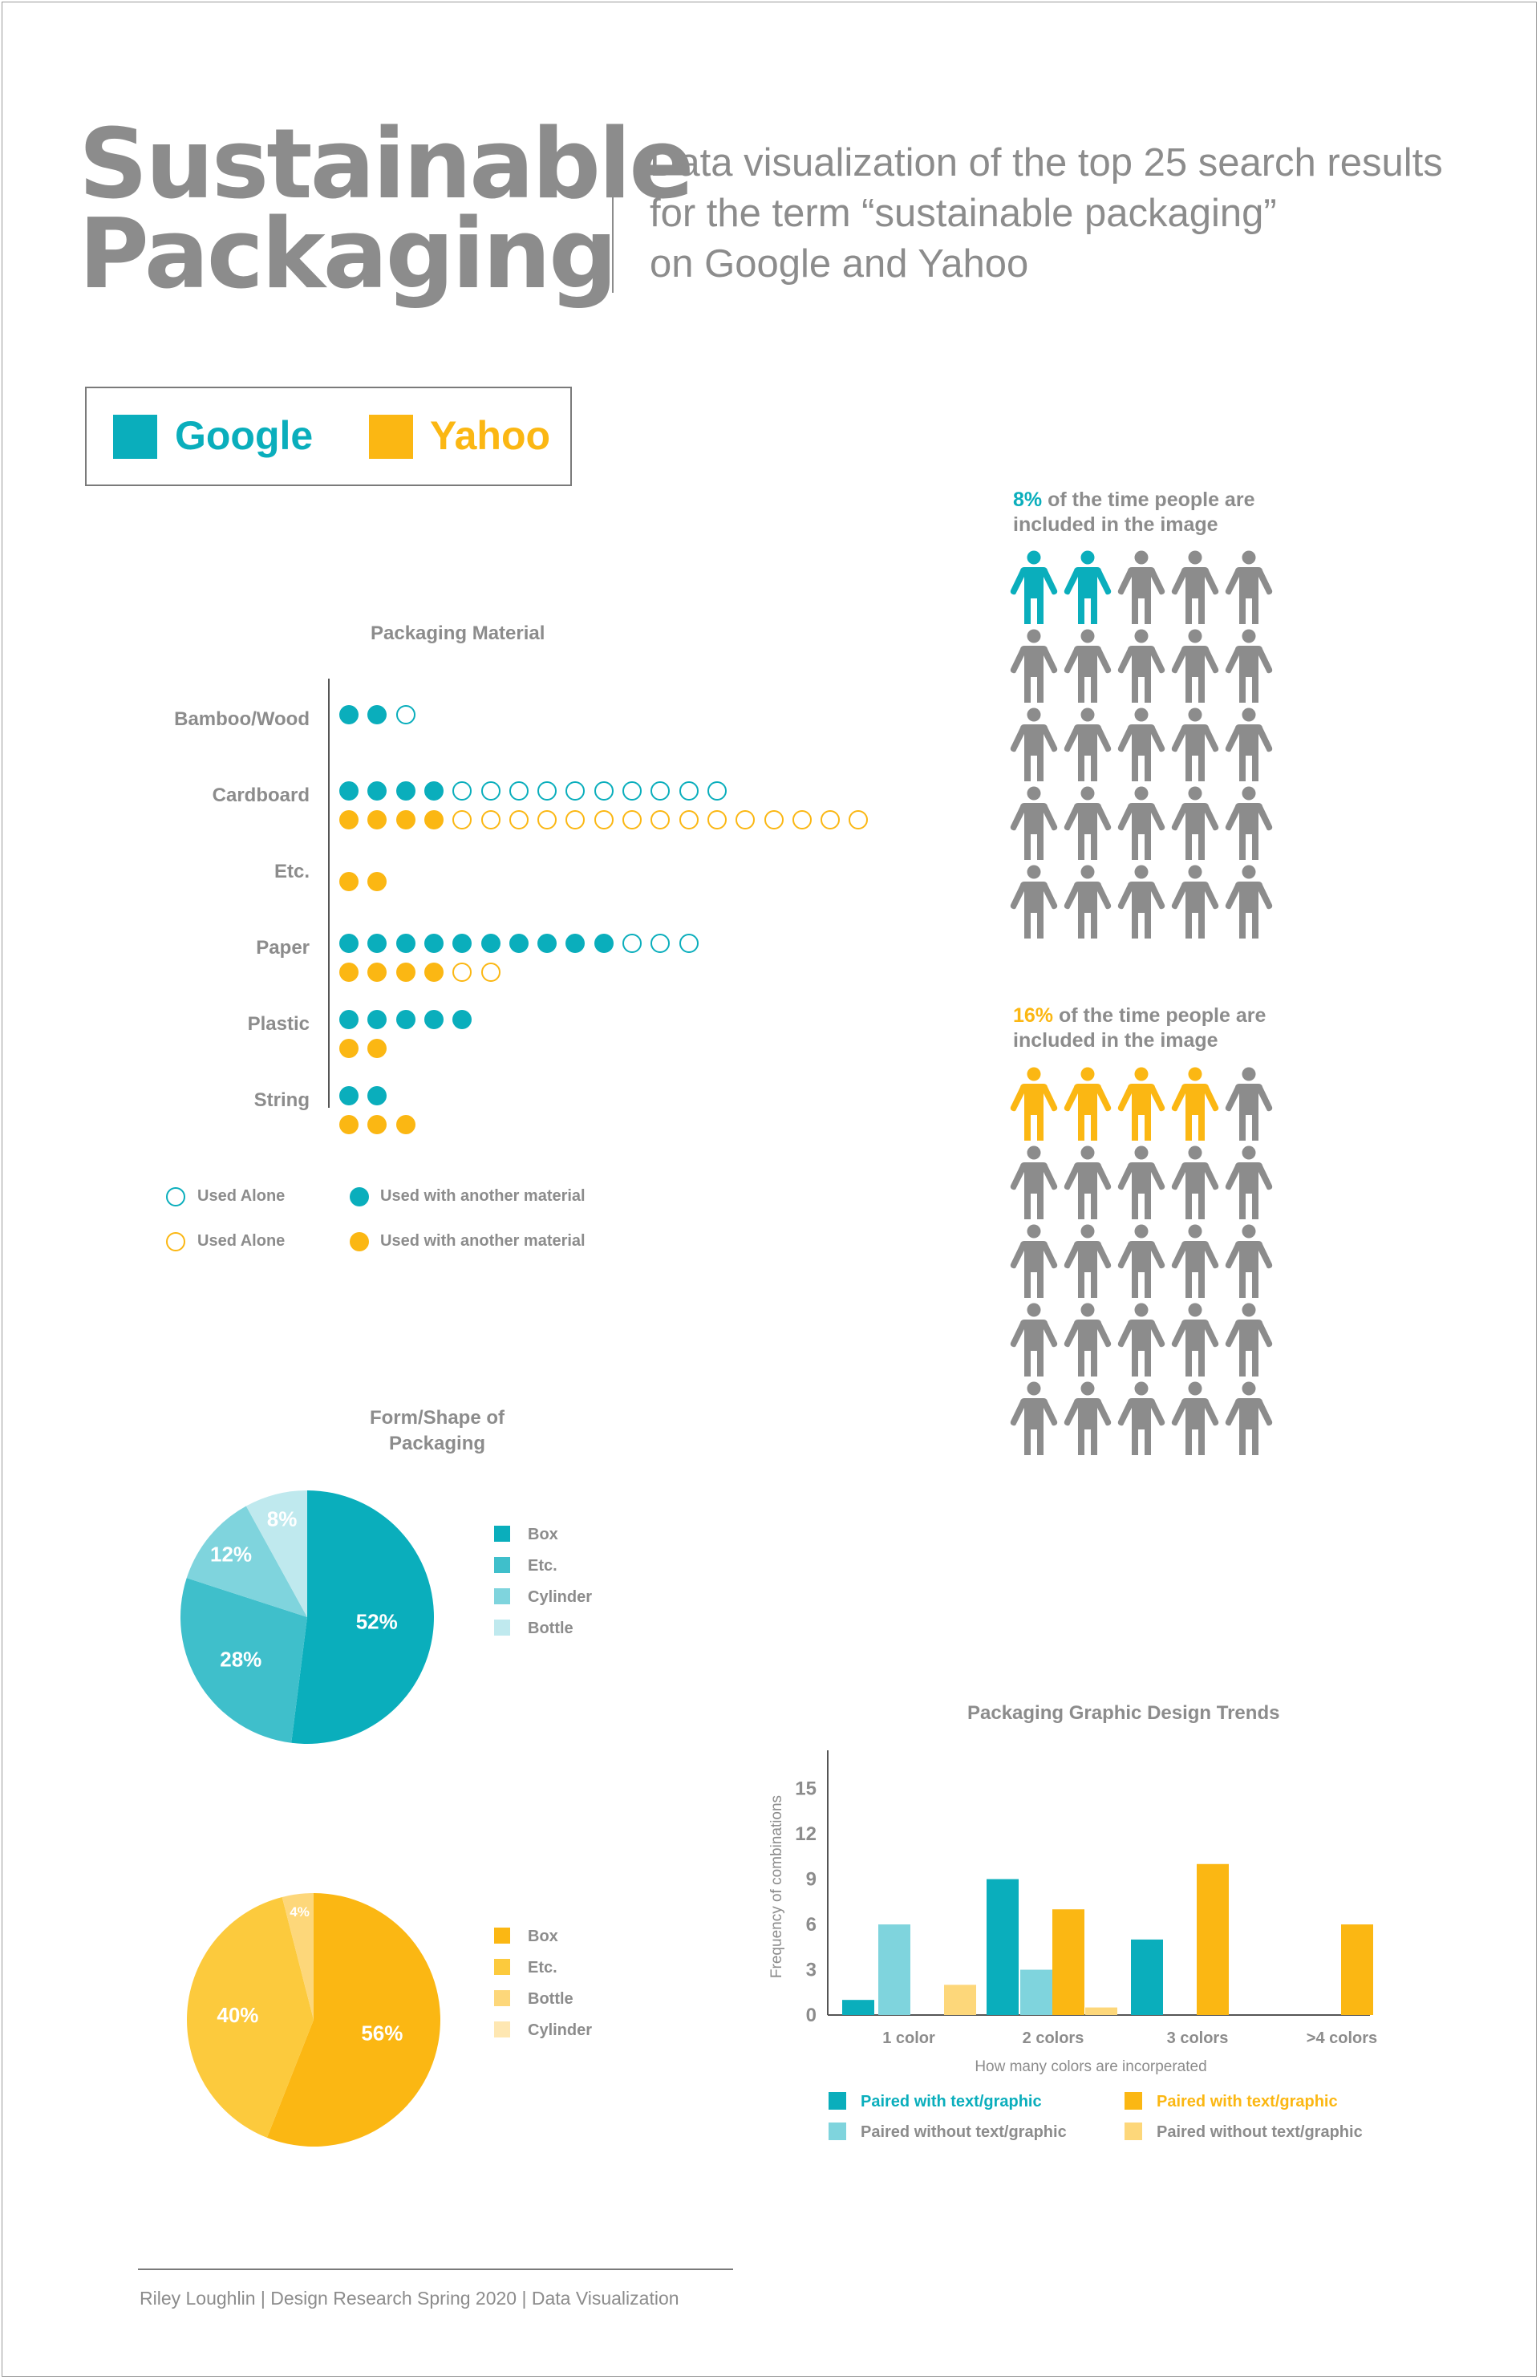 The image size is (1540, 2380). I want to click on y-tick-label: 6, so click(811, 1925).